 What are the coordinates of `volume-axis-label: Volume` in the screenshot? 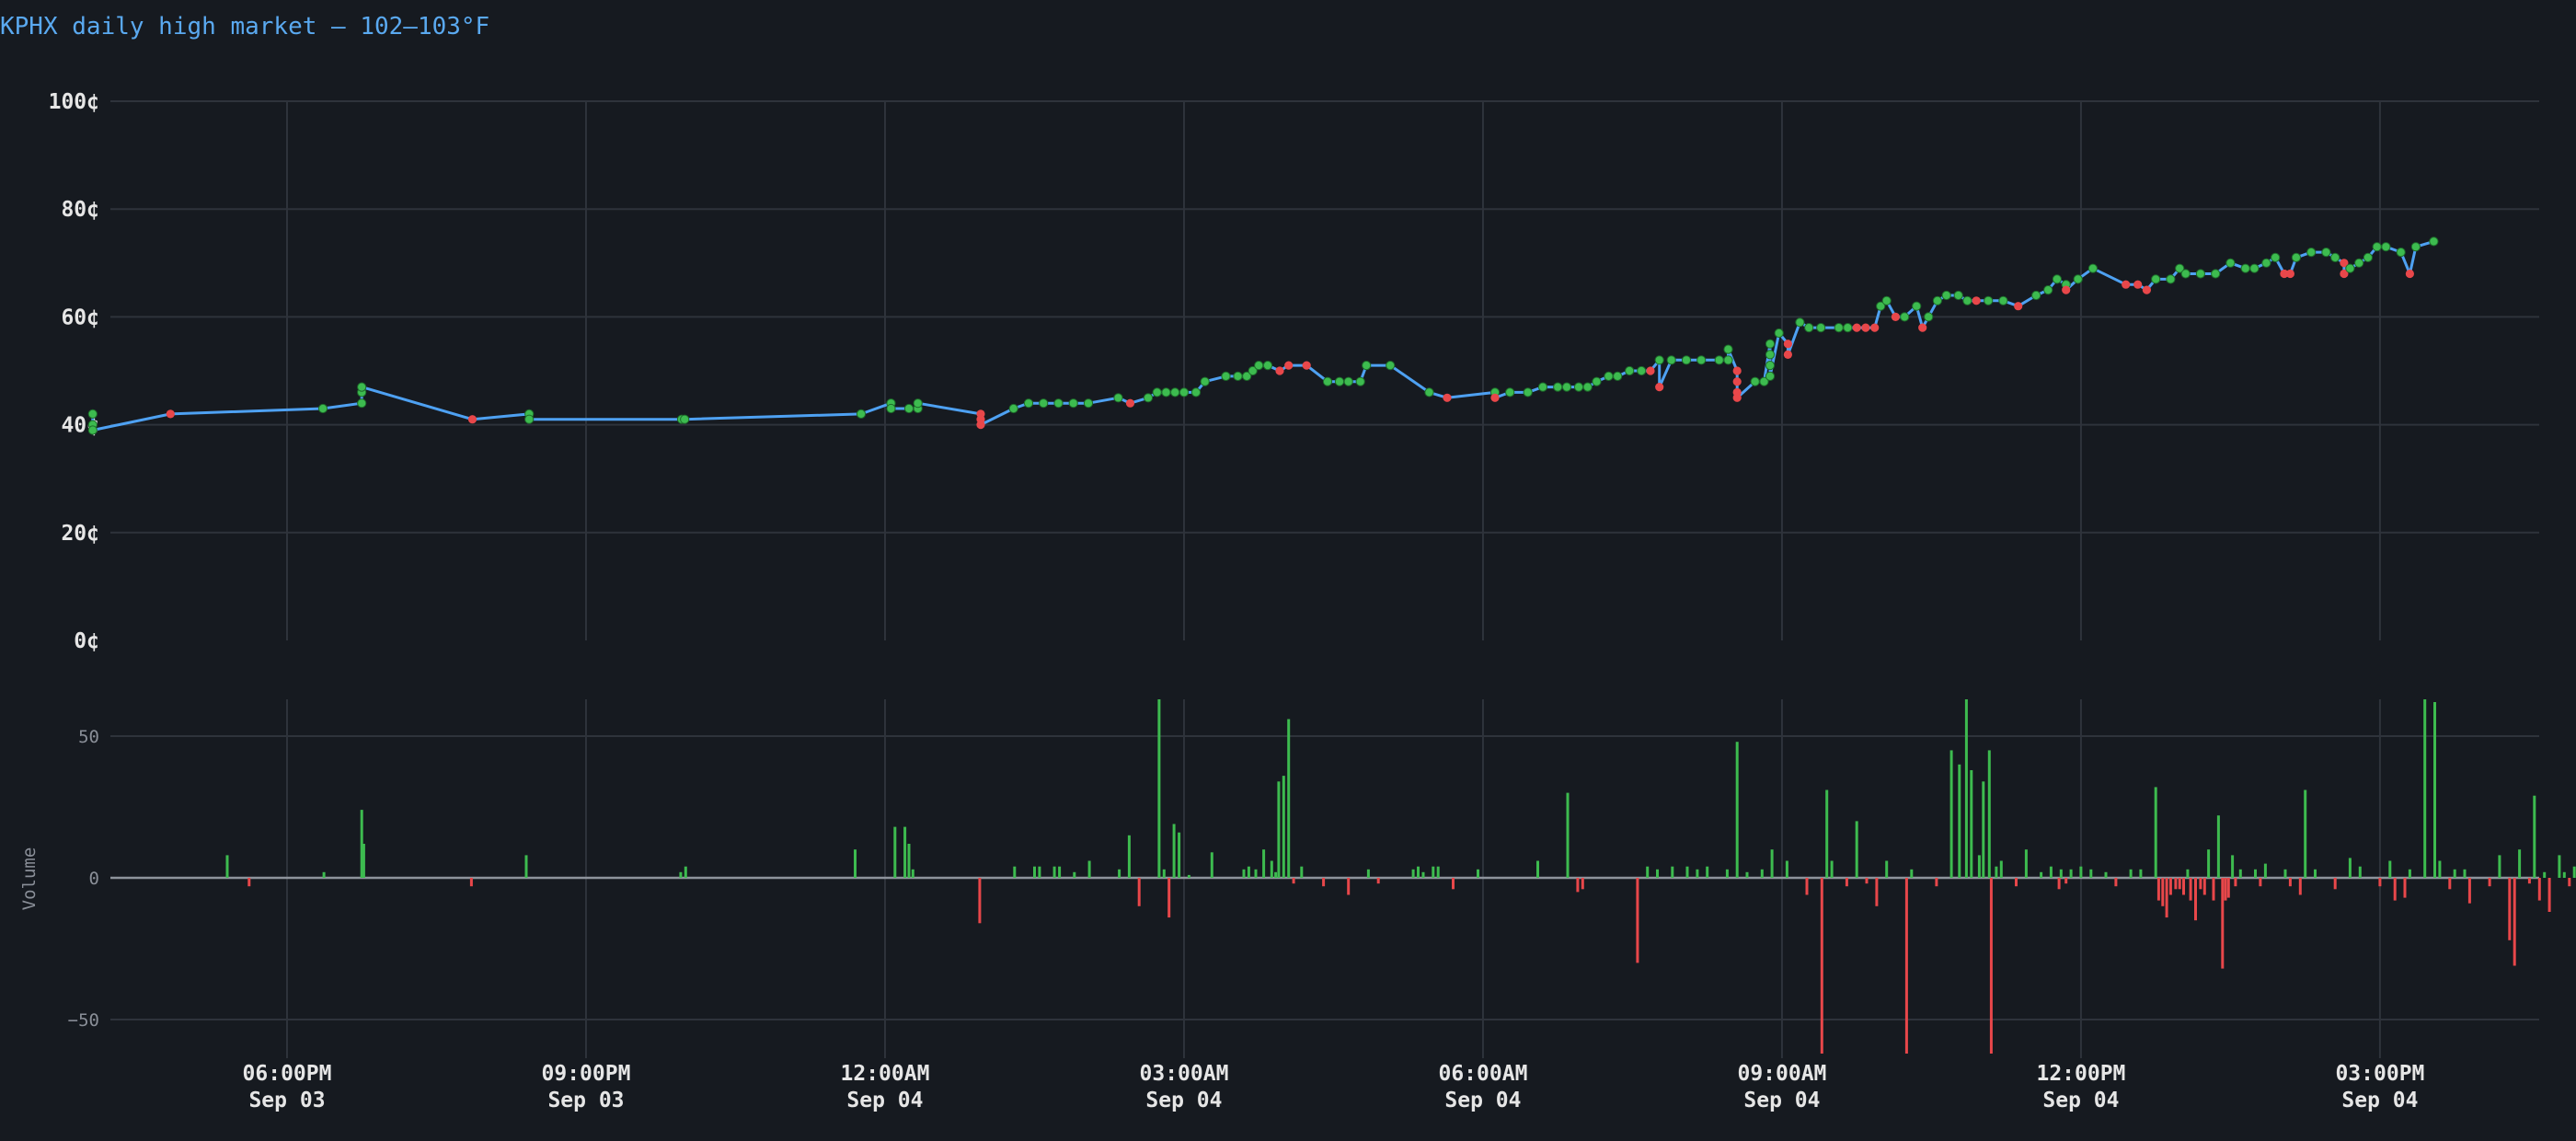 It's located at (29, 879).